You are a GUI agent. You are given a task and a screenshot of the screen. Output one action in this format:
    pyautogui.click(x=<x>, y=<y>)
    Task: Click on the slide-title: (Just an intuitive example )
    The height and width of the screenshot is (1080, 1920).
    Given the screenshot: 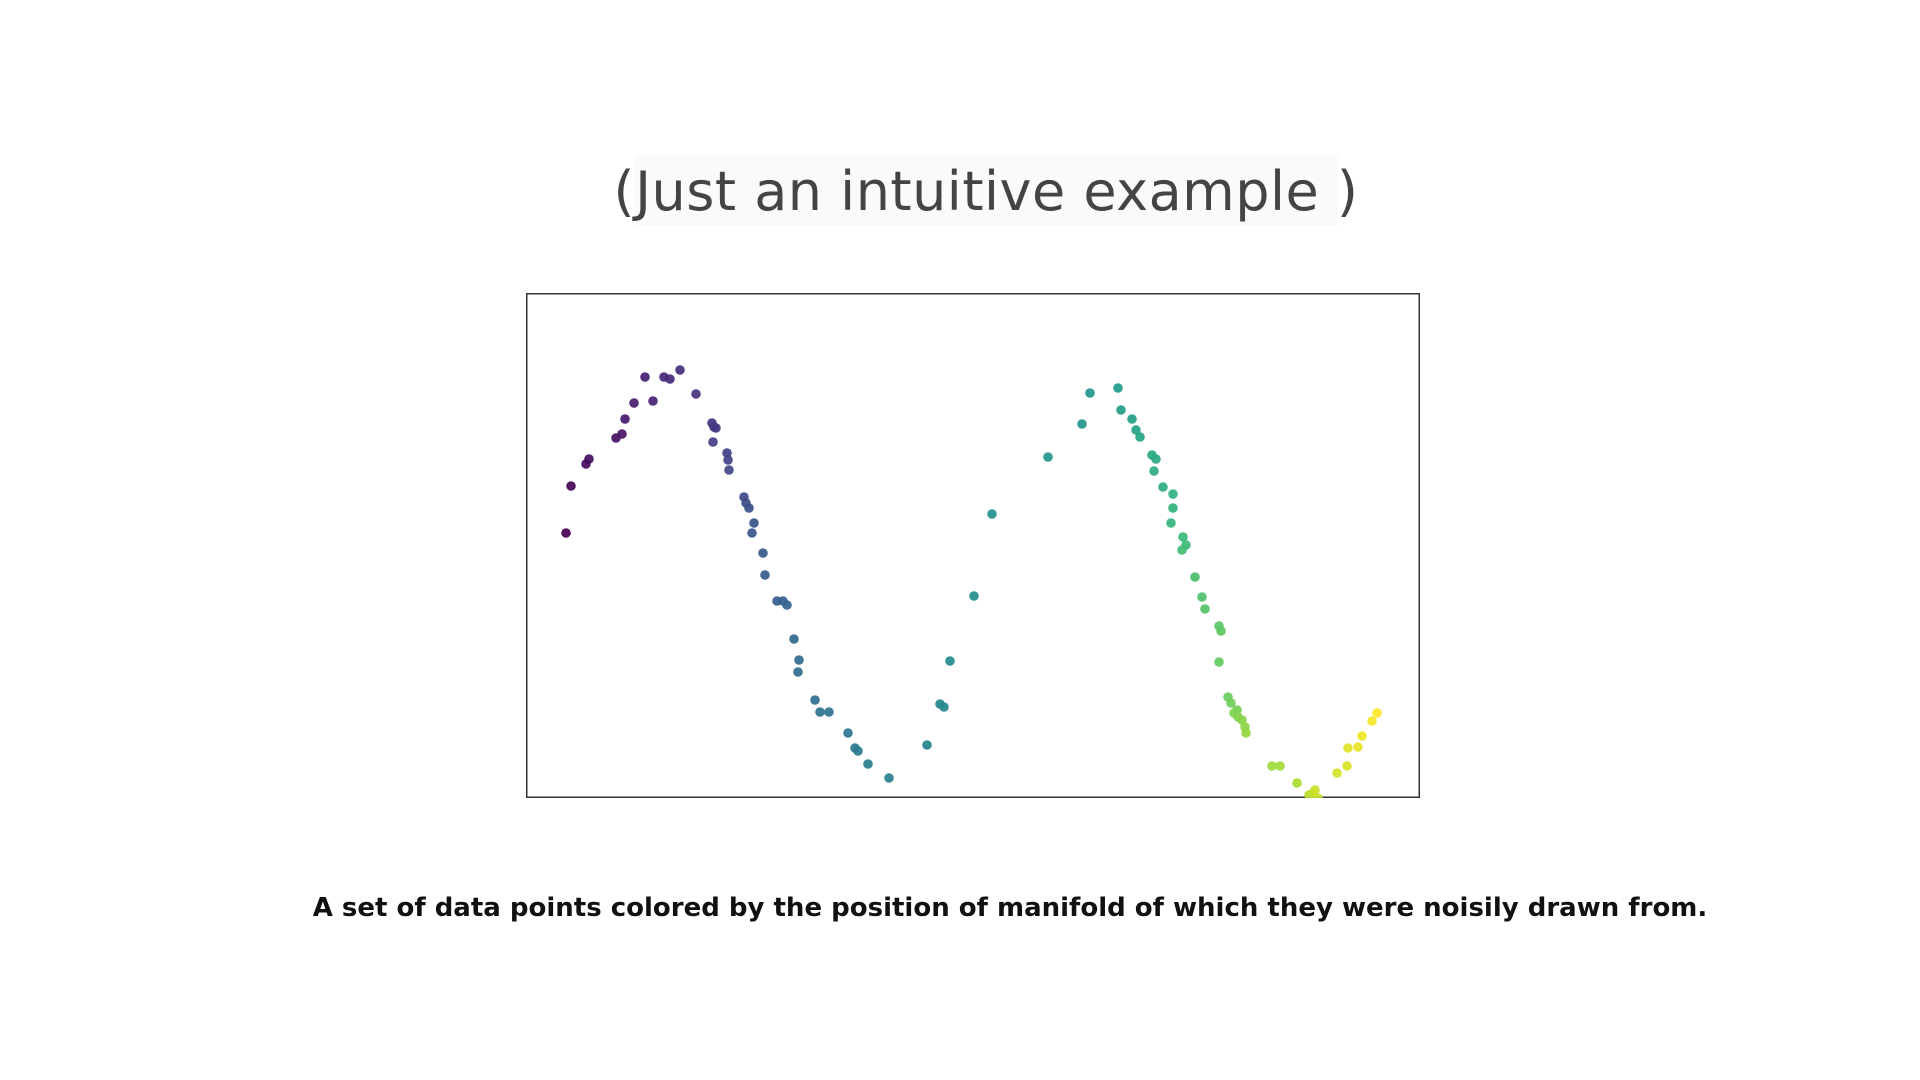 What is the action you would take?
    pyautogui.click(x=986, y=191)
    